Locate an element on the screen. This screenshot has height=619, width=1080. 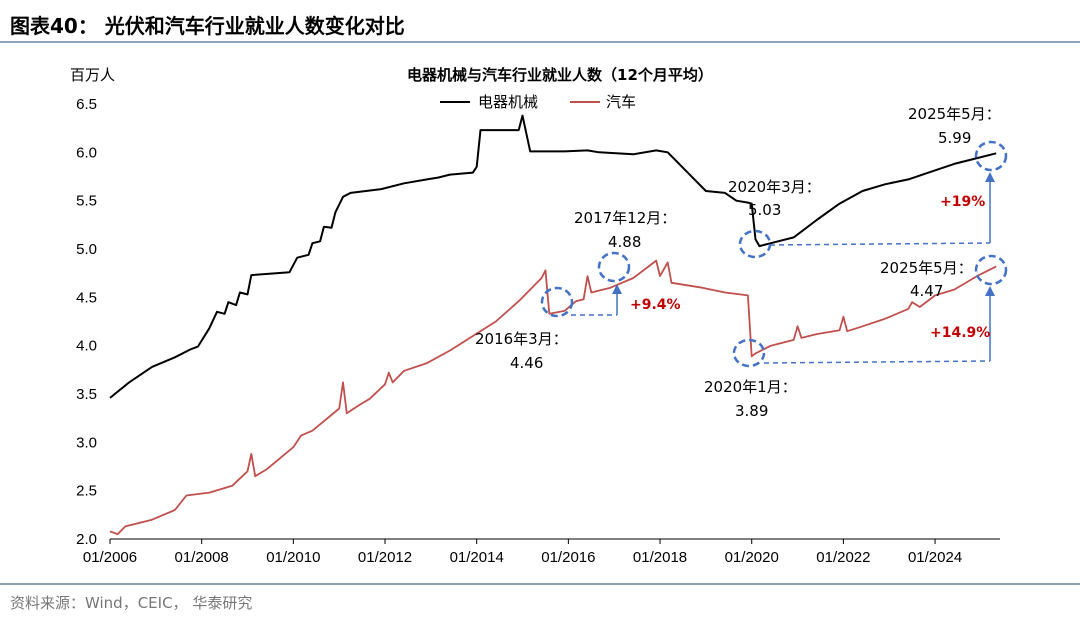
chart-title: 电器机械与汽车行业就业人数（12个月平均） is located at coordinates (560, 75).